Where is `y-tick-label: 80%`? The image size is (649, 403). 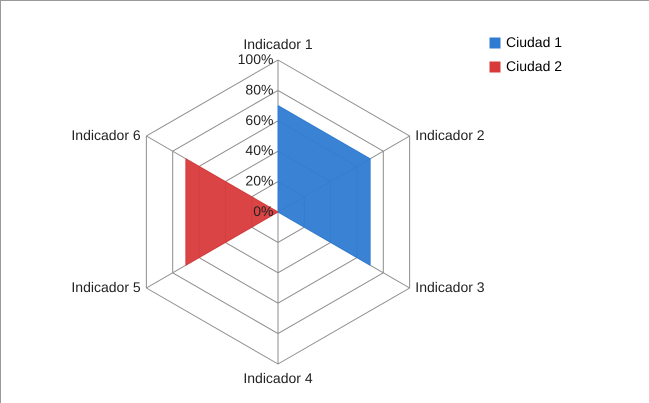 y-tick-label: 80% is located at coordinates (259, 89).